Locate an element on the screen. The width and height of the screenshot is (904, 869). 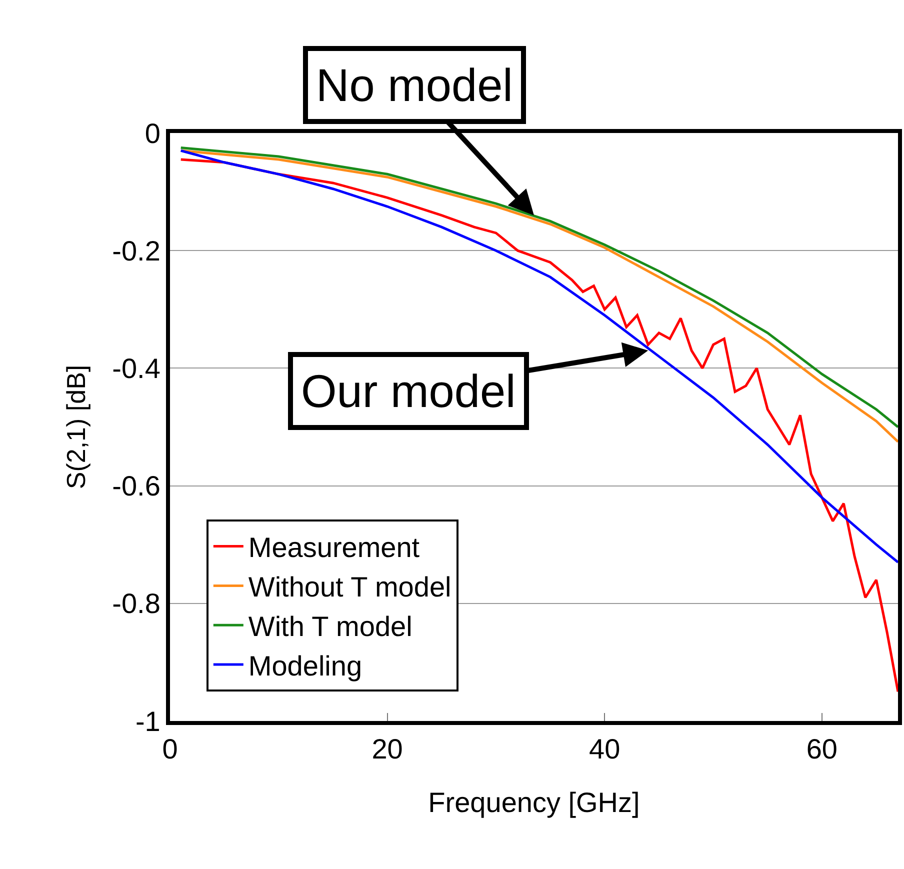
y-tick-label: -1 is located at coordinates (147, 721).